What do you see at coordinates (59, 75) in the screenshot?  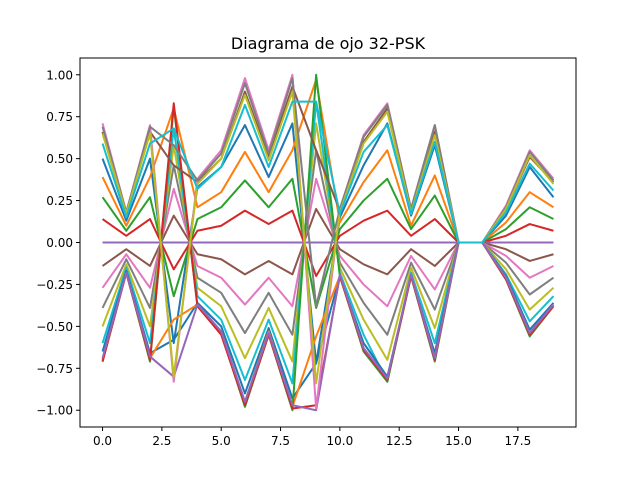 I see `y-tick-label: 1.00` at bounding box center [59, 75].